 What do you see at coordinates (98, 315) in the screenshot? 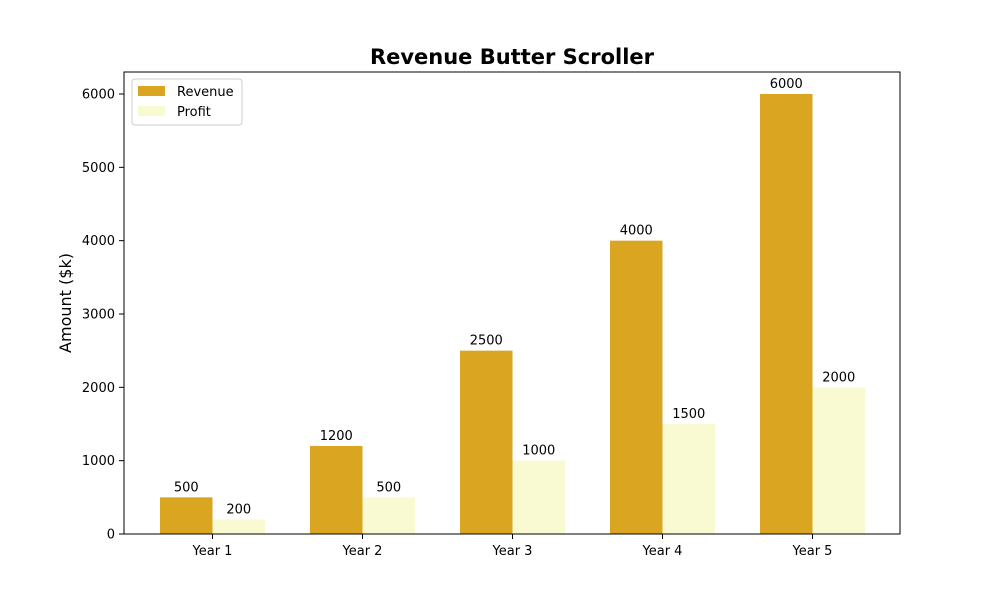
I see `y-tick-label: 3000` at bounding box center [98, 315].